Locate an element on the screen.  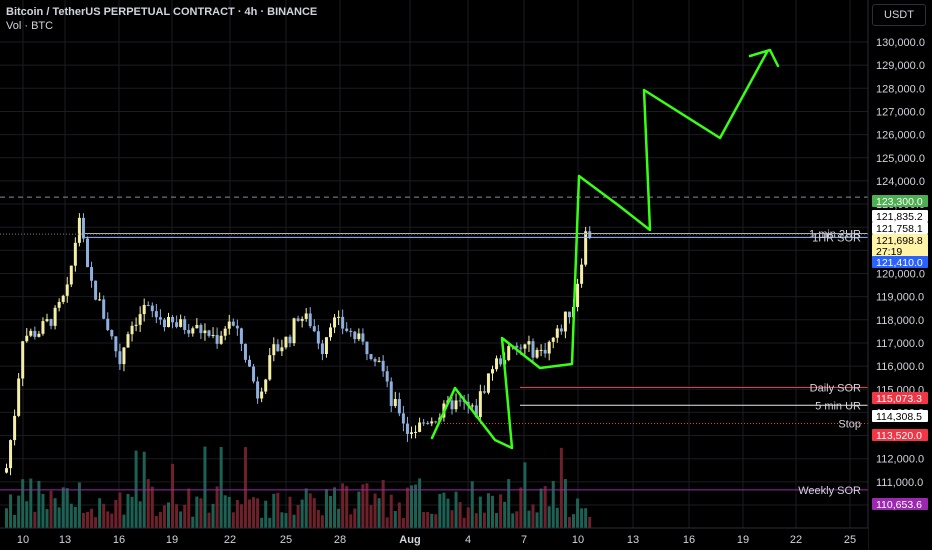
level-label: 5 min UR is located at coordinates (838, 406).